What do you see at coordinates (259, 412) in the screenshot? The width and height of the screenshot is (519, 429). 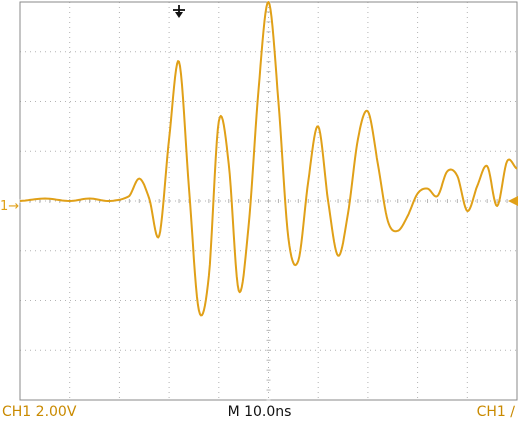 I see `timebase-label: M 10.0ns` at bounding box center [259, 412].